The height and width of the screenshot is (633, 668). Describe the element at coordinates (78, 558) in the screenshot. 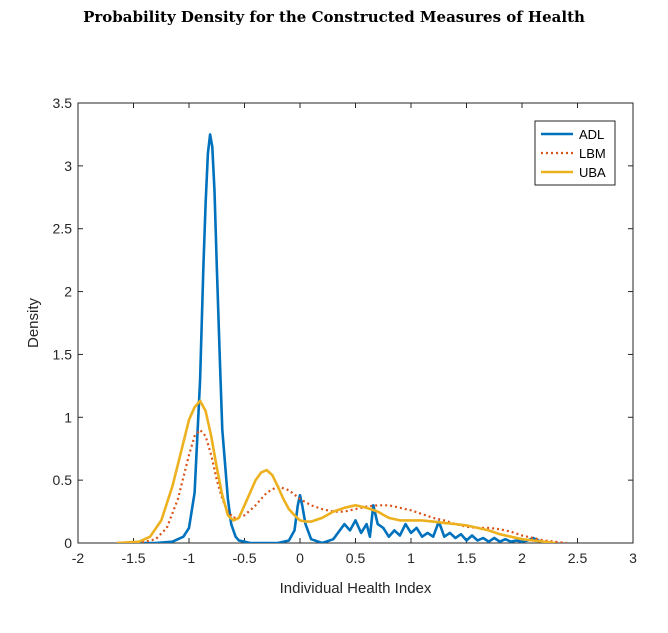

I see `x-tick-label: -2` at that location.